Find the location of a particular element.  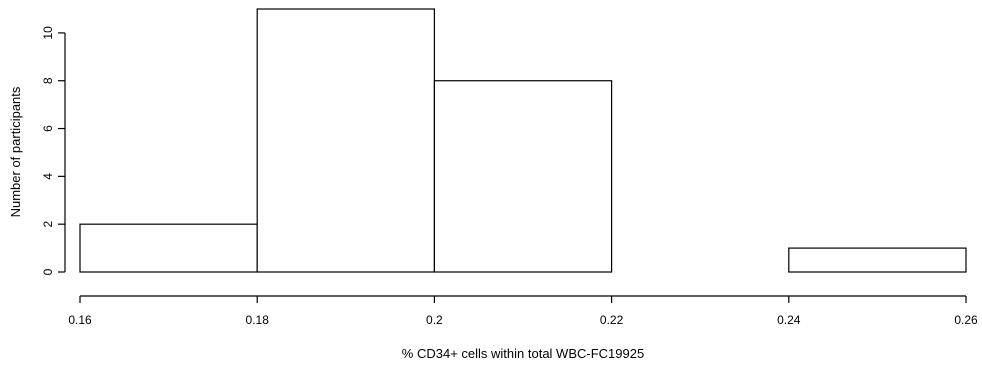

y-tick-label-2: 4 is located at coordinates (48, 176).